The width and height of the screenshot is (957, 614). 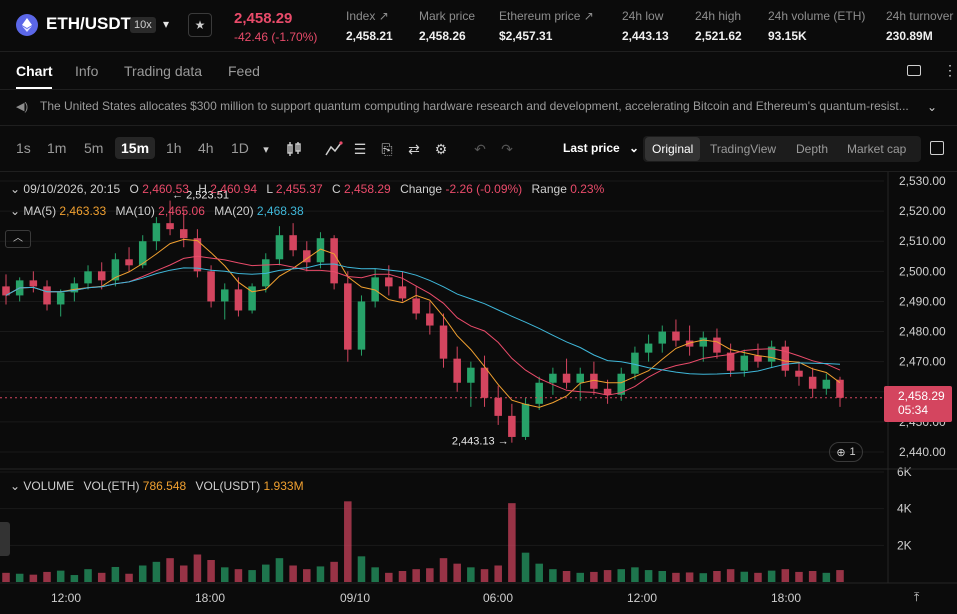 I want to click on timeframe-1d: 1D, so click(x=240, y=148).